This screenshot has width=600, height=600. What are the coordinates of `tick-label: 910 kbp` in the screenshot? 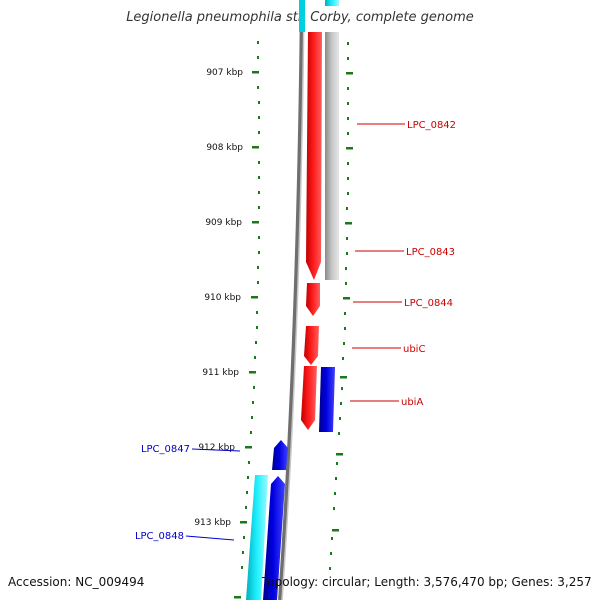 It's located at (222, 298).